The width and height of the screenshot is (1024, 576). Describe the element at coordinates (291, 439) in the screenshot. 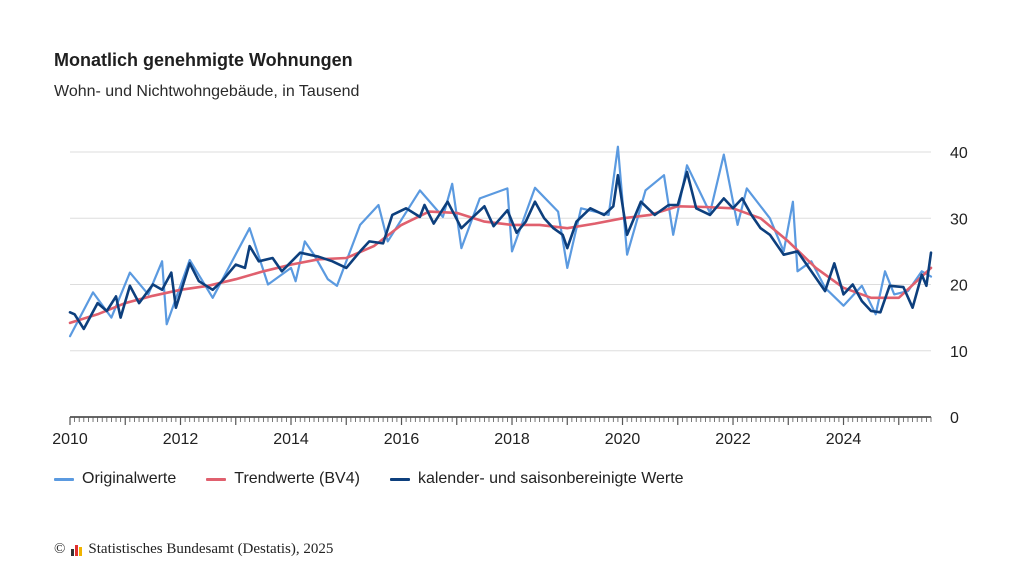

I see `x-tick-label: 2014` at that location.